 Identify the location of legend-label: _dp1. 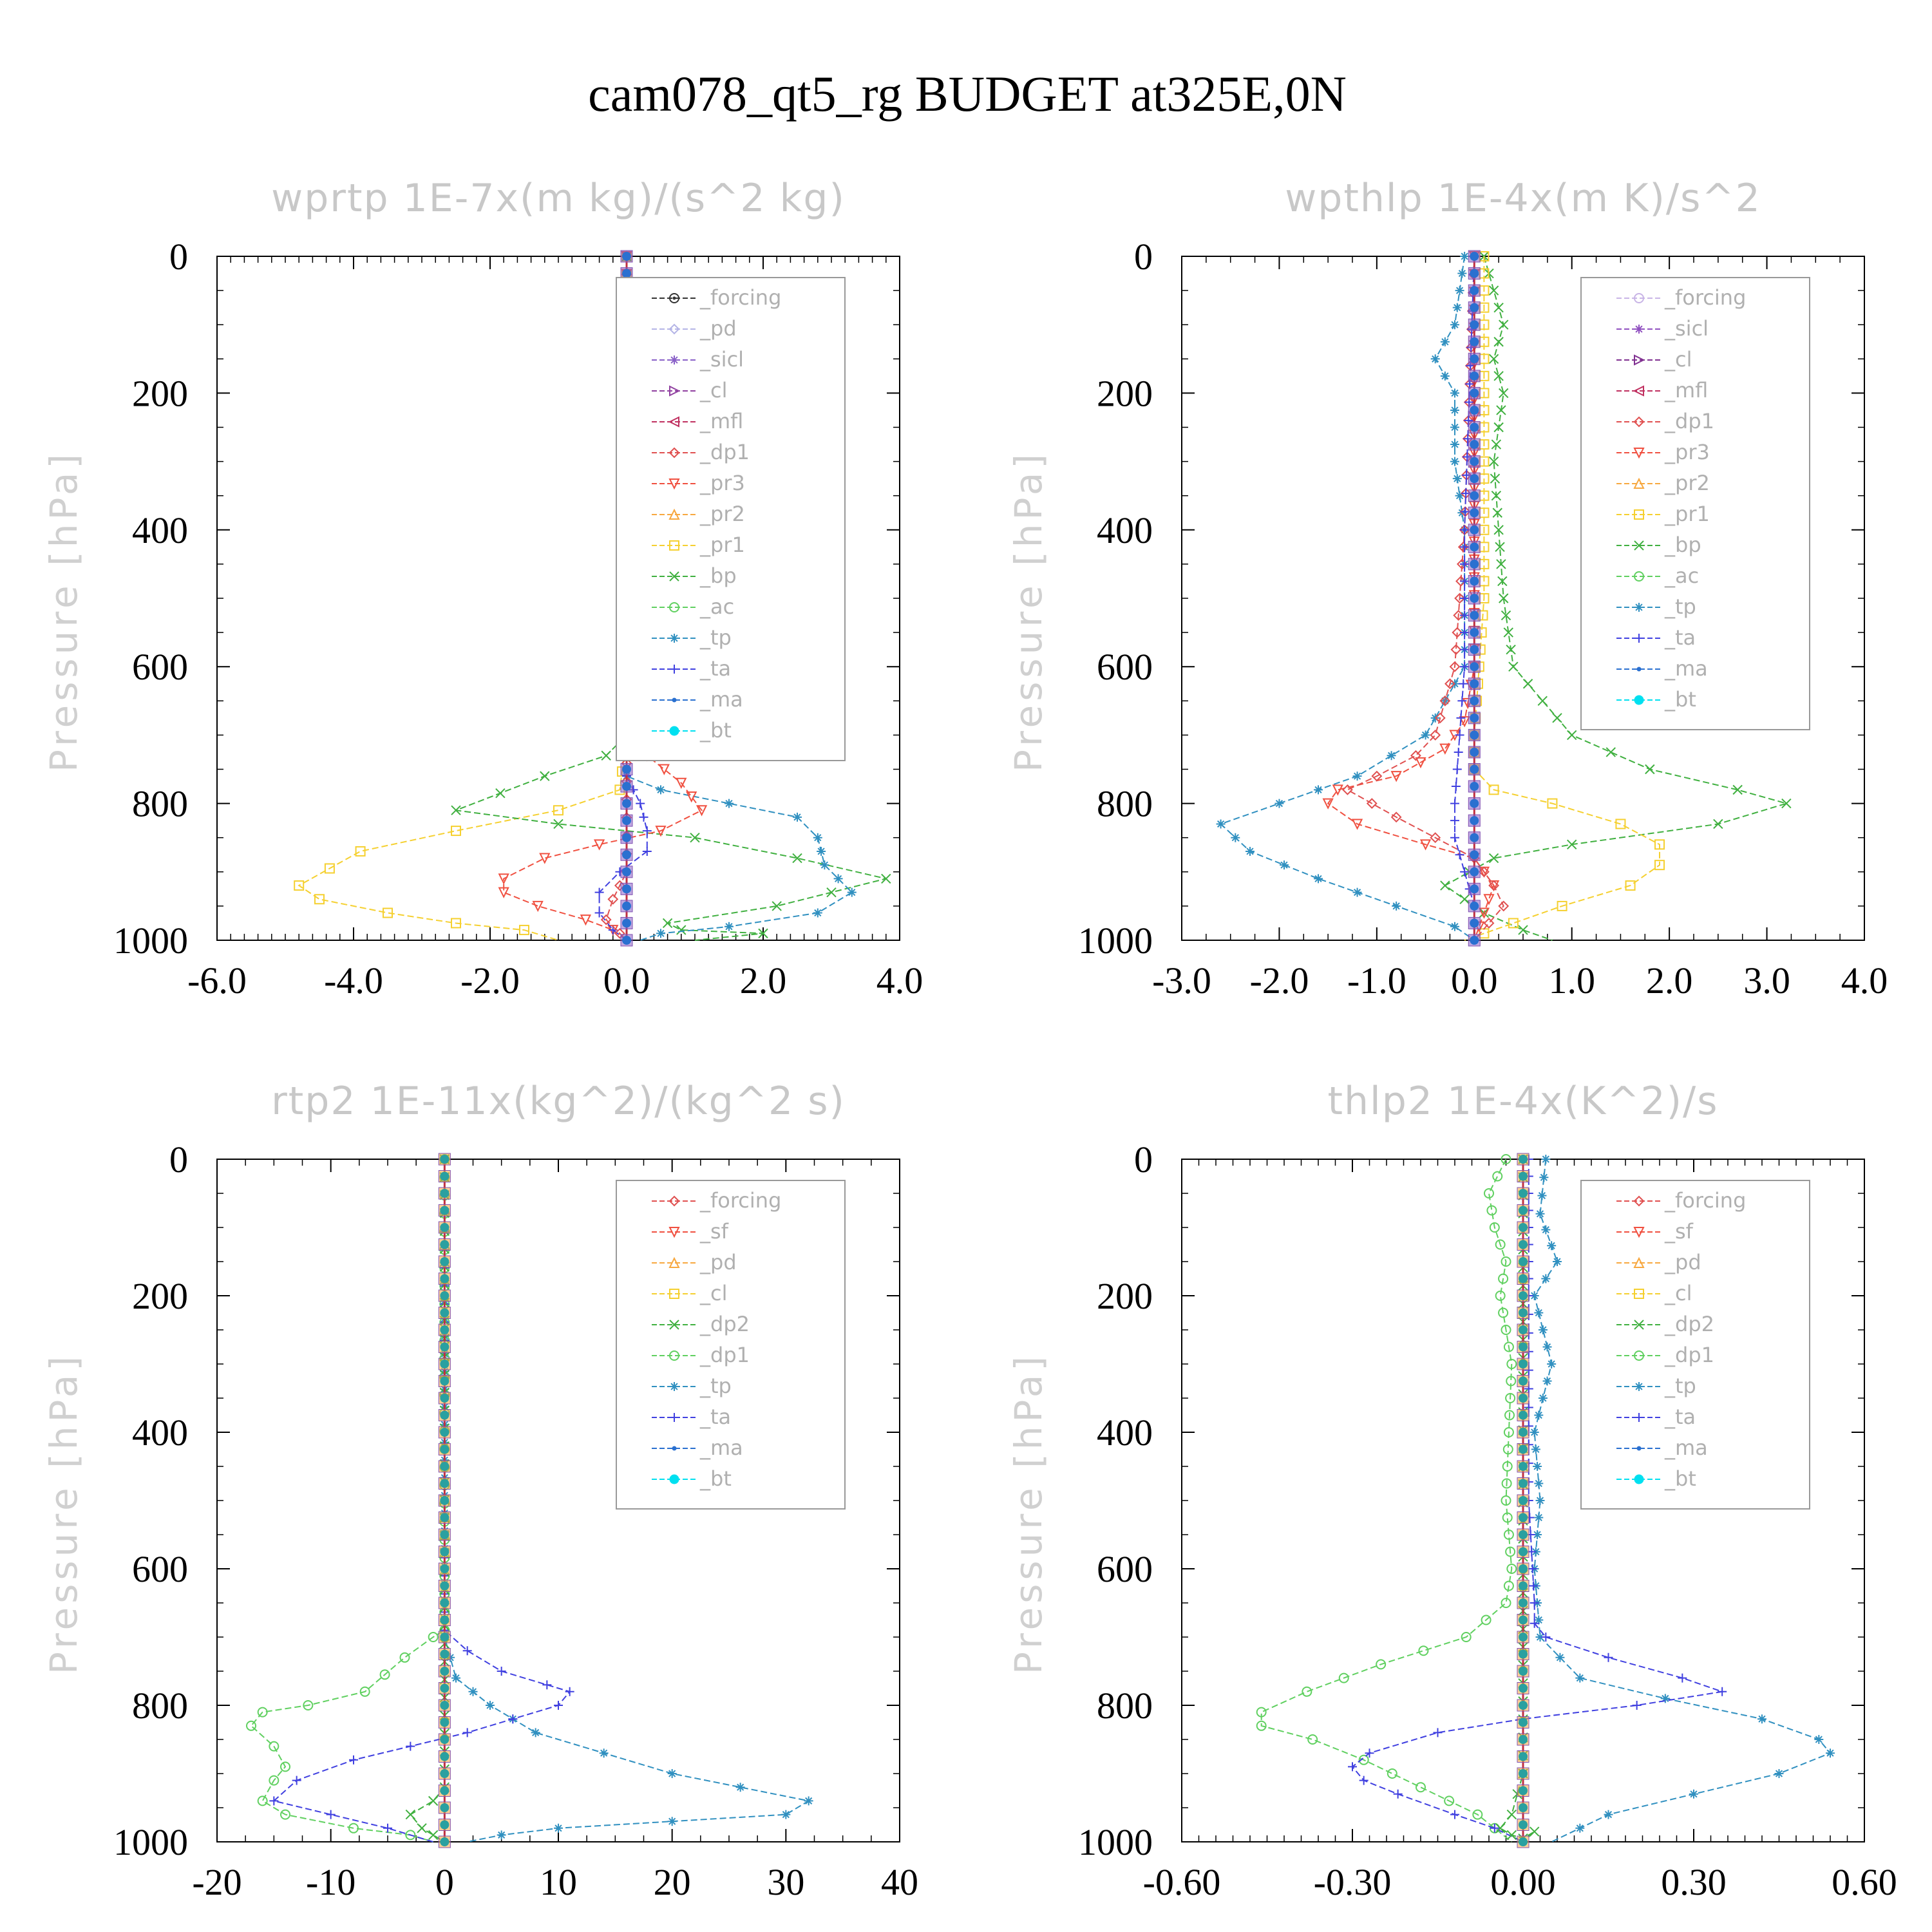
(1689, 421).